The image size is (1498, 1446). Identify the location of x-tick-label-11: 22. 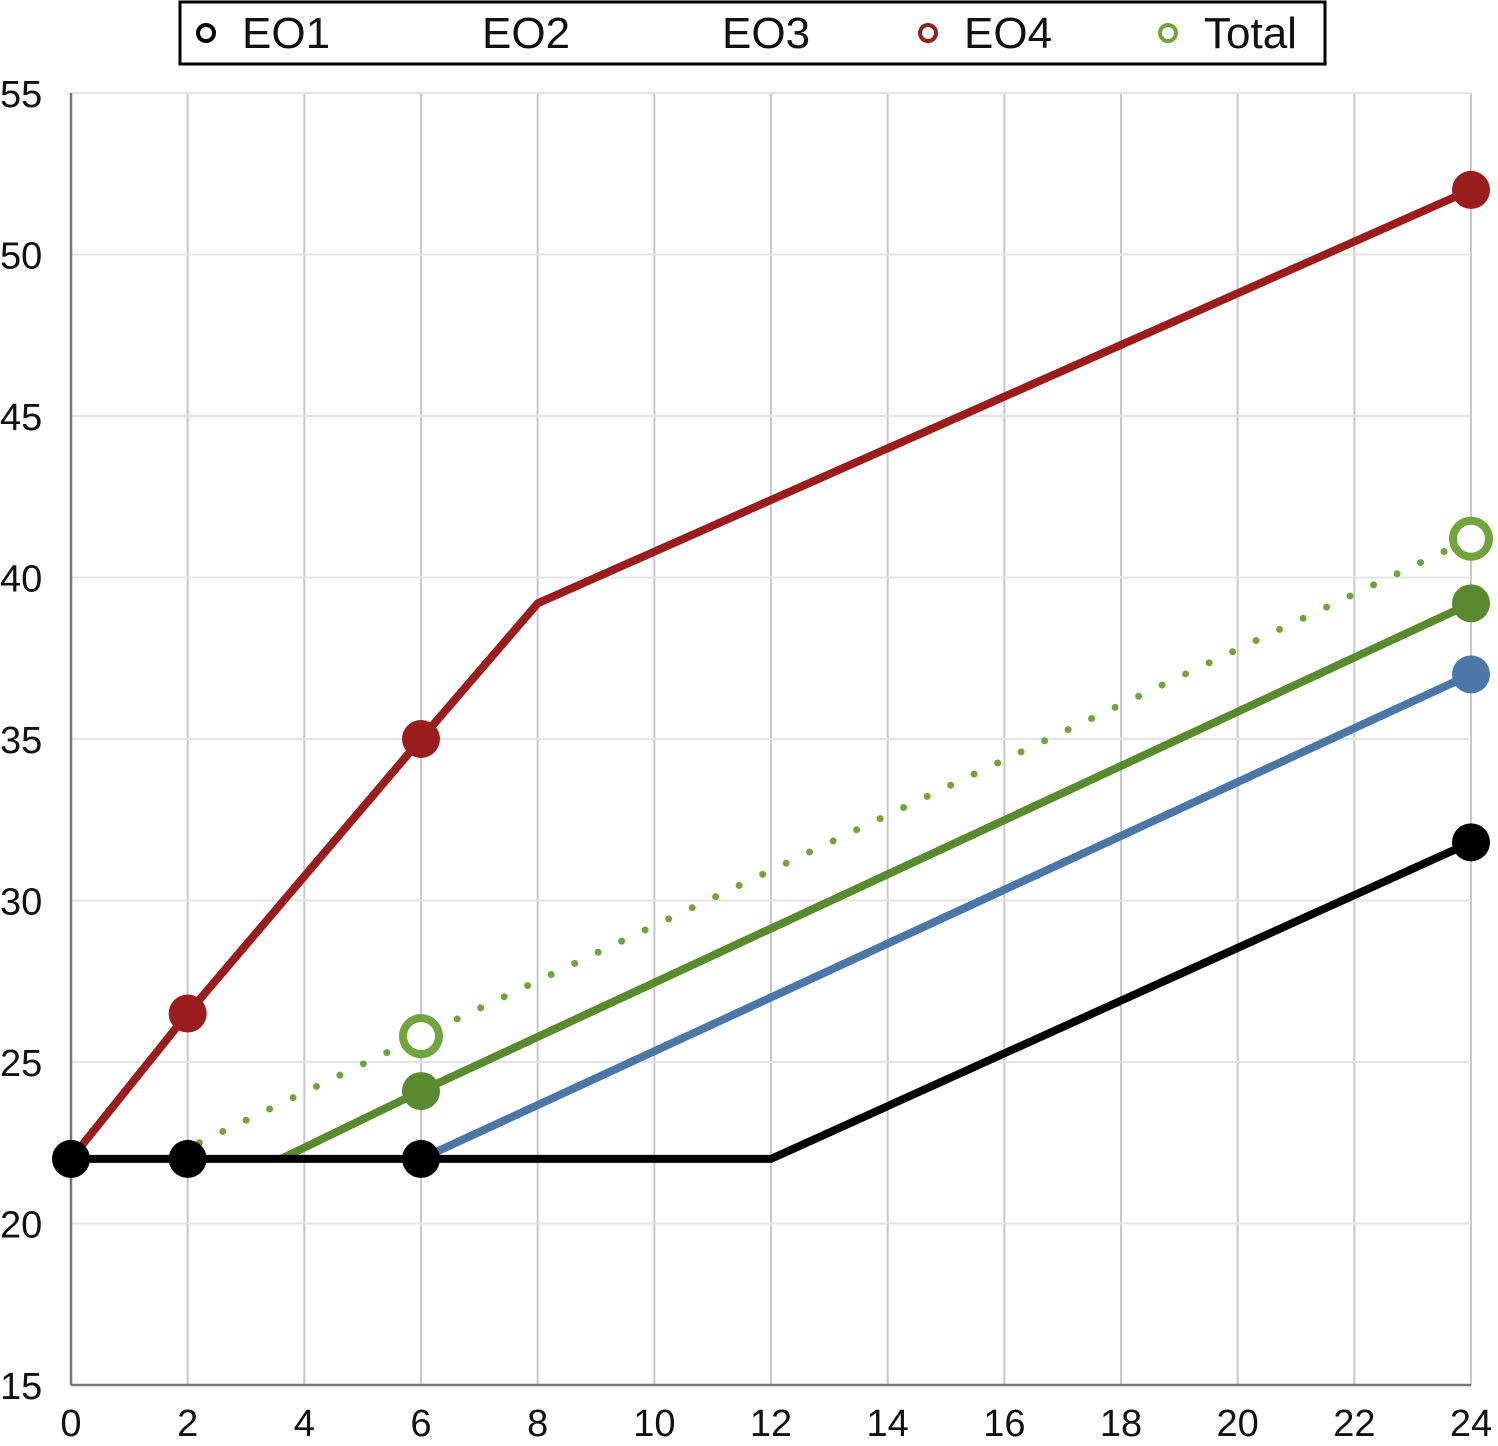
(1354, 1424).